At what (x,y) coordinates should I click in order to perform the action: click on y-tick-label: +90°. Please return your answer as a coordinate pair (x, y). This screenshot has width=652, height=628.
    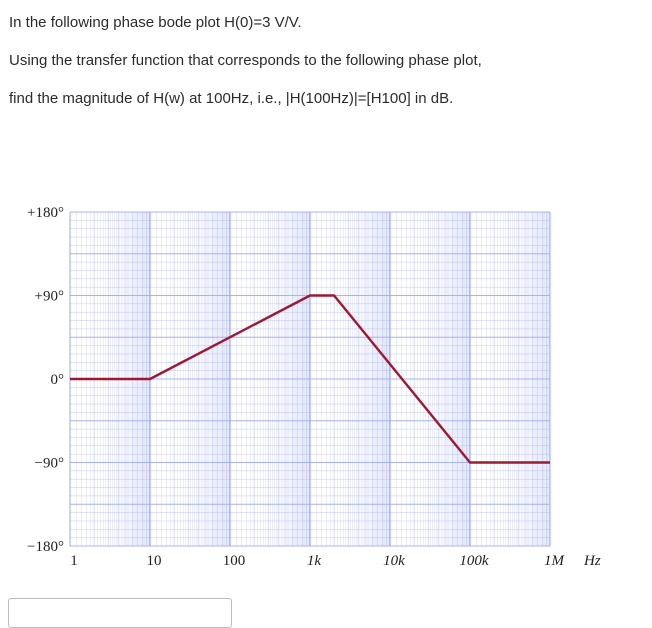
    Looking at the image, I should click on (49, 297).